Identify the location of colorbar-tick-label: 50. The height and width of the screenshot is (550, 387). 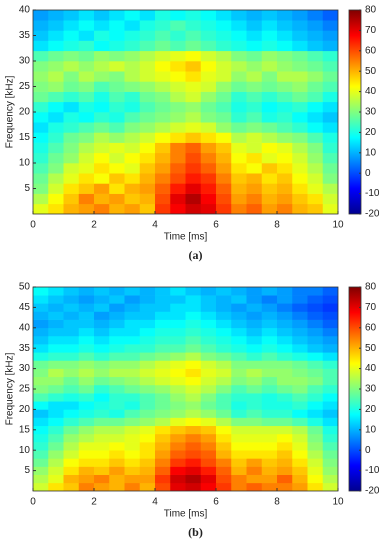
(371, 348).